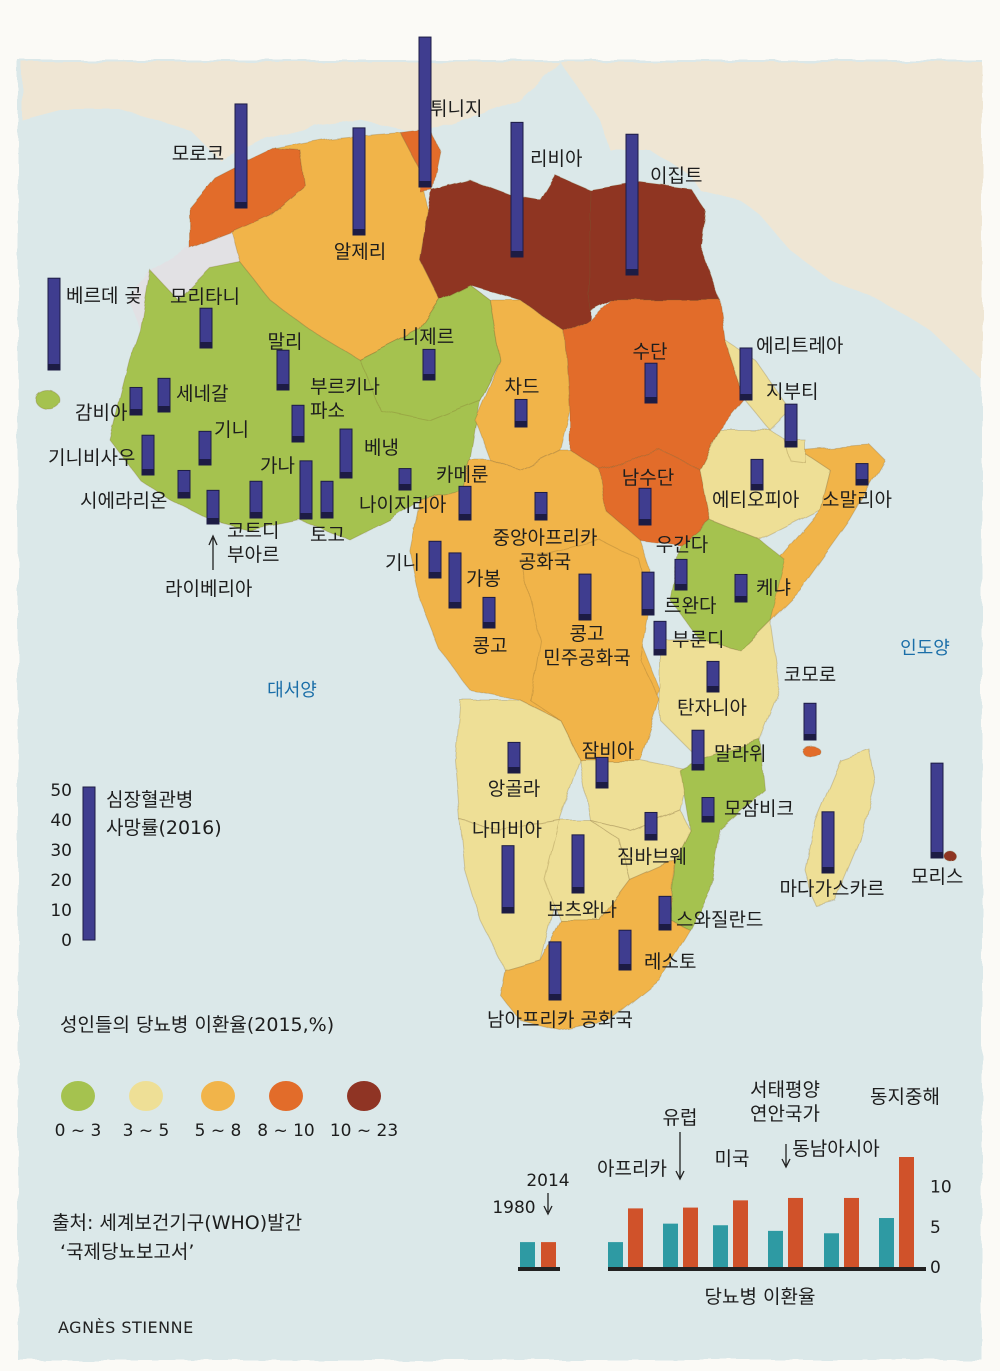 This screenshot has height=1371, width=1000. Describe the element at coordinates (241, 205) in the screenshot. I see `cvd-bar-base-morocco` at that location.